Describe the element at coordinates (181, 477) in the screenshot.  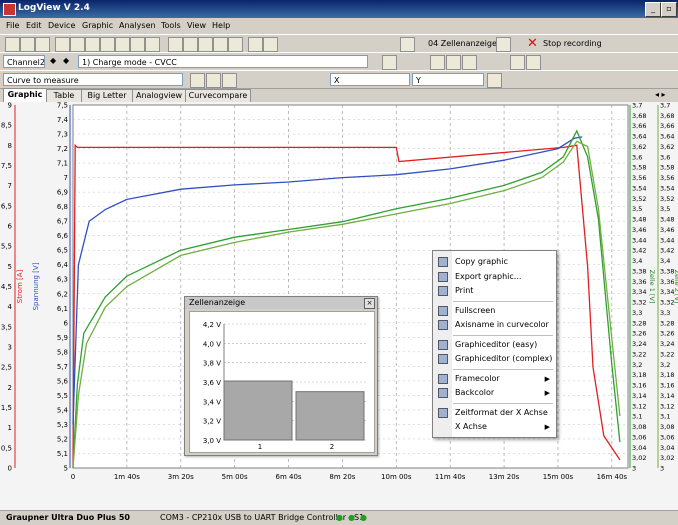
I see `x-tick-label: 3m 20s` at that location.